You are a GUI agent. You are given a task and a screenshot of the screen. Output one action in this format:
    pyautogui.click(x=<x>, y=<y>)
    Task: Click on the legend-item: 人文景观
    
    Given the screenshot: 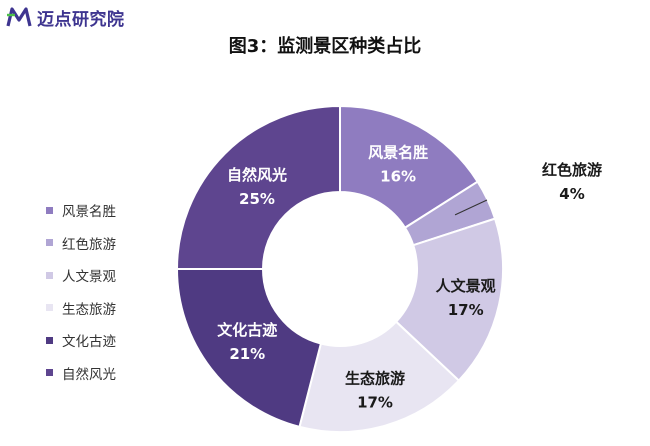 What is the action you would take?
    pyautogui.click(x=111, y=275)
    